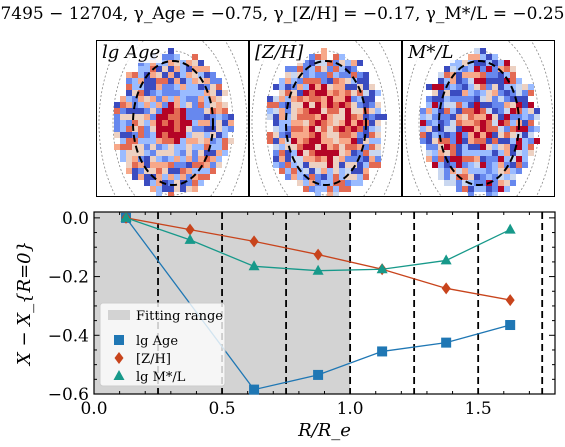 The width and height of the screenshot is (565, 447). I want to click on x-axis-label: R/R_e, so click(324, 430).